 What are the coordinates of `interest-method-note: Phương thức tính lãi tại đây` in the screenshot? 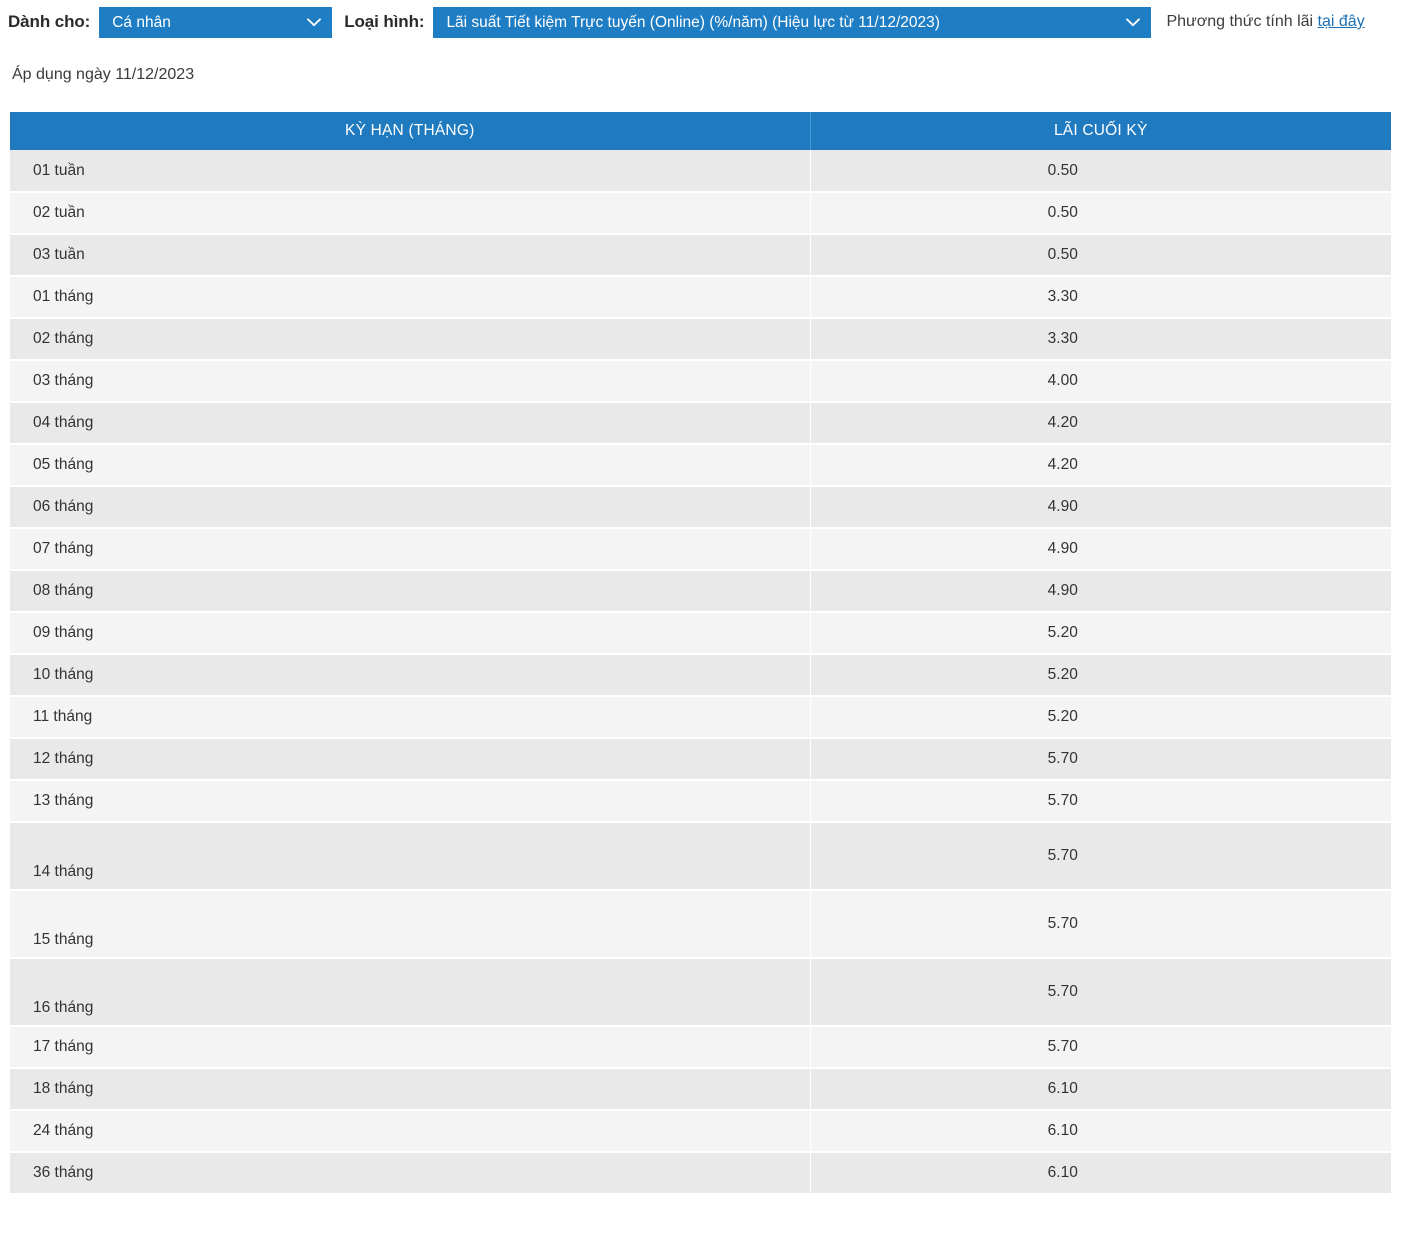 It's located at (1265, 22).